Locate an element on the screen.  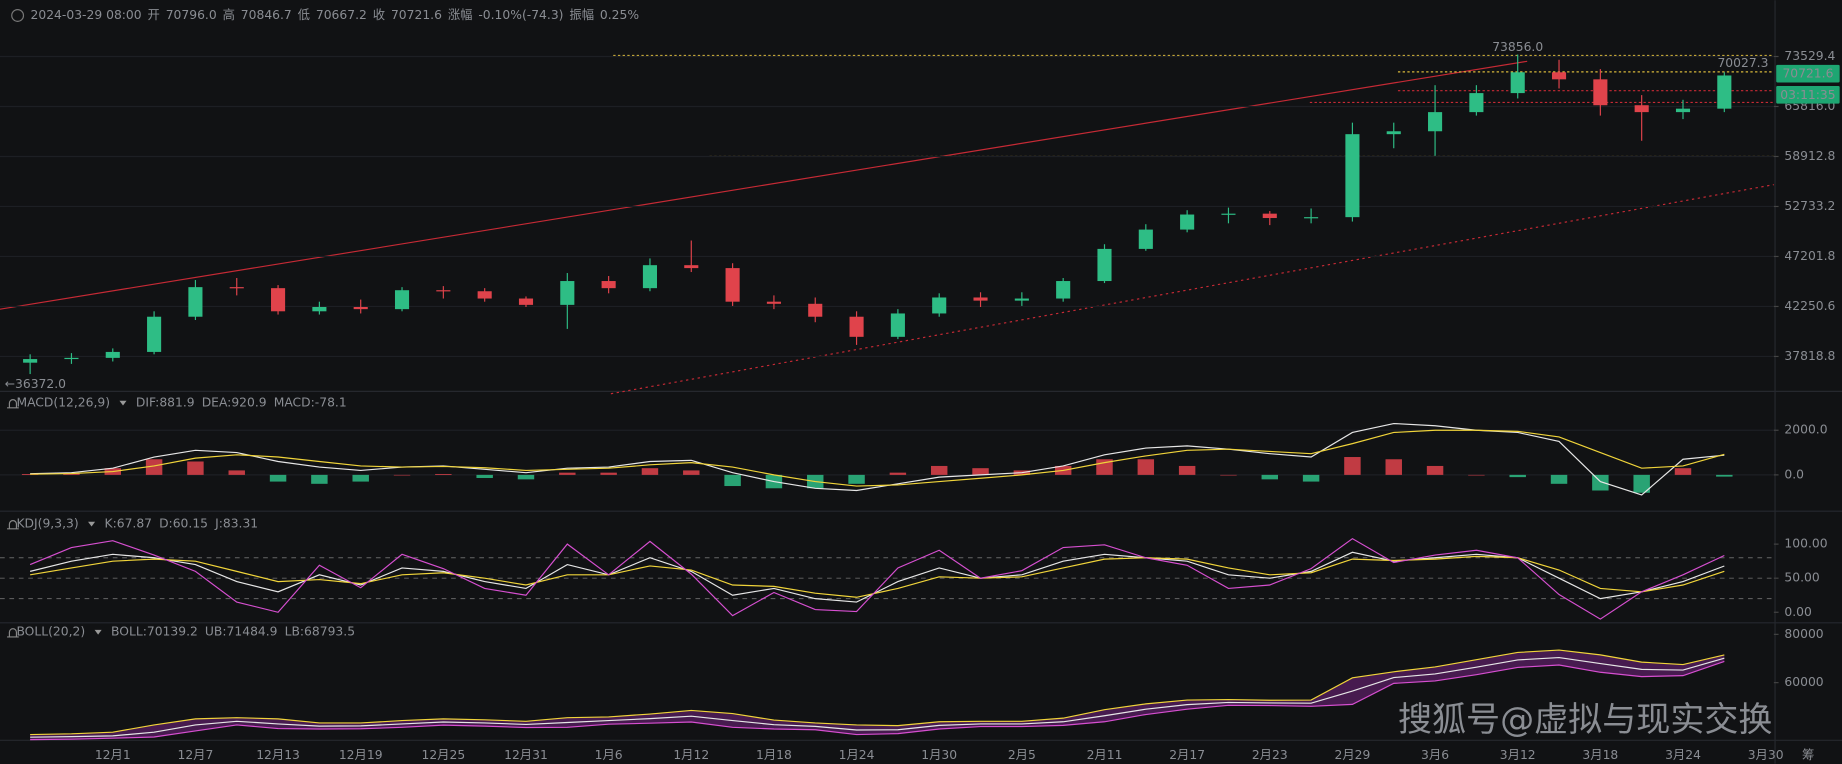
legend-entry: K:67.87 is located at coordinates (128, 524).